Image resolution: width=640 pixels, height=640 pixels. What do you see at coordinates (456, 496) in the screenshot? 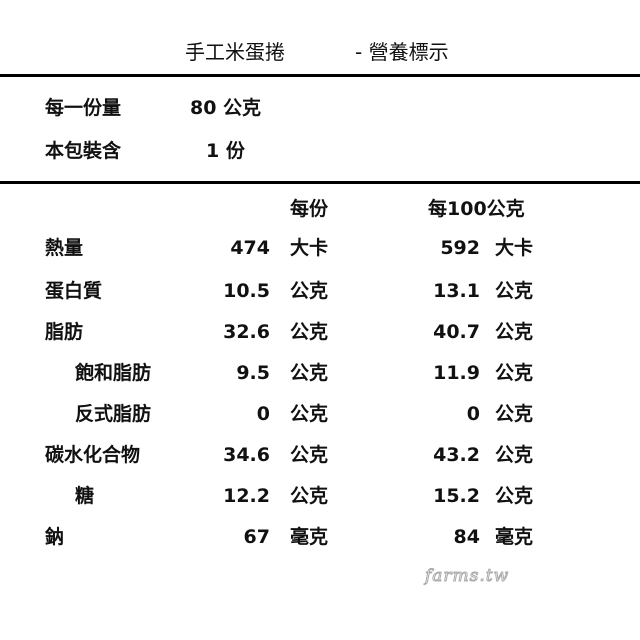
I see `per-100g-value: 15.2` at bounding box center [456, 496].